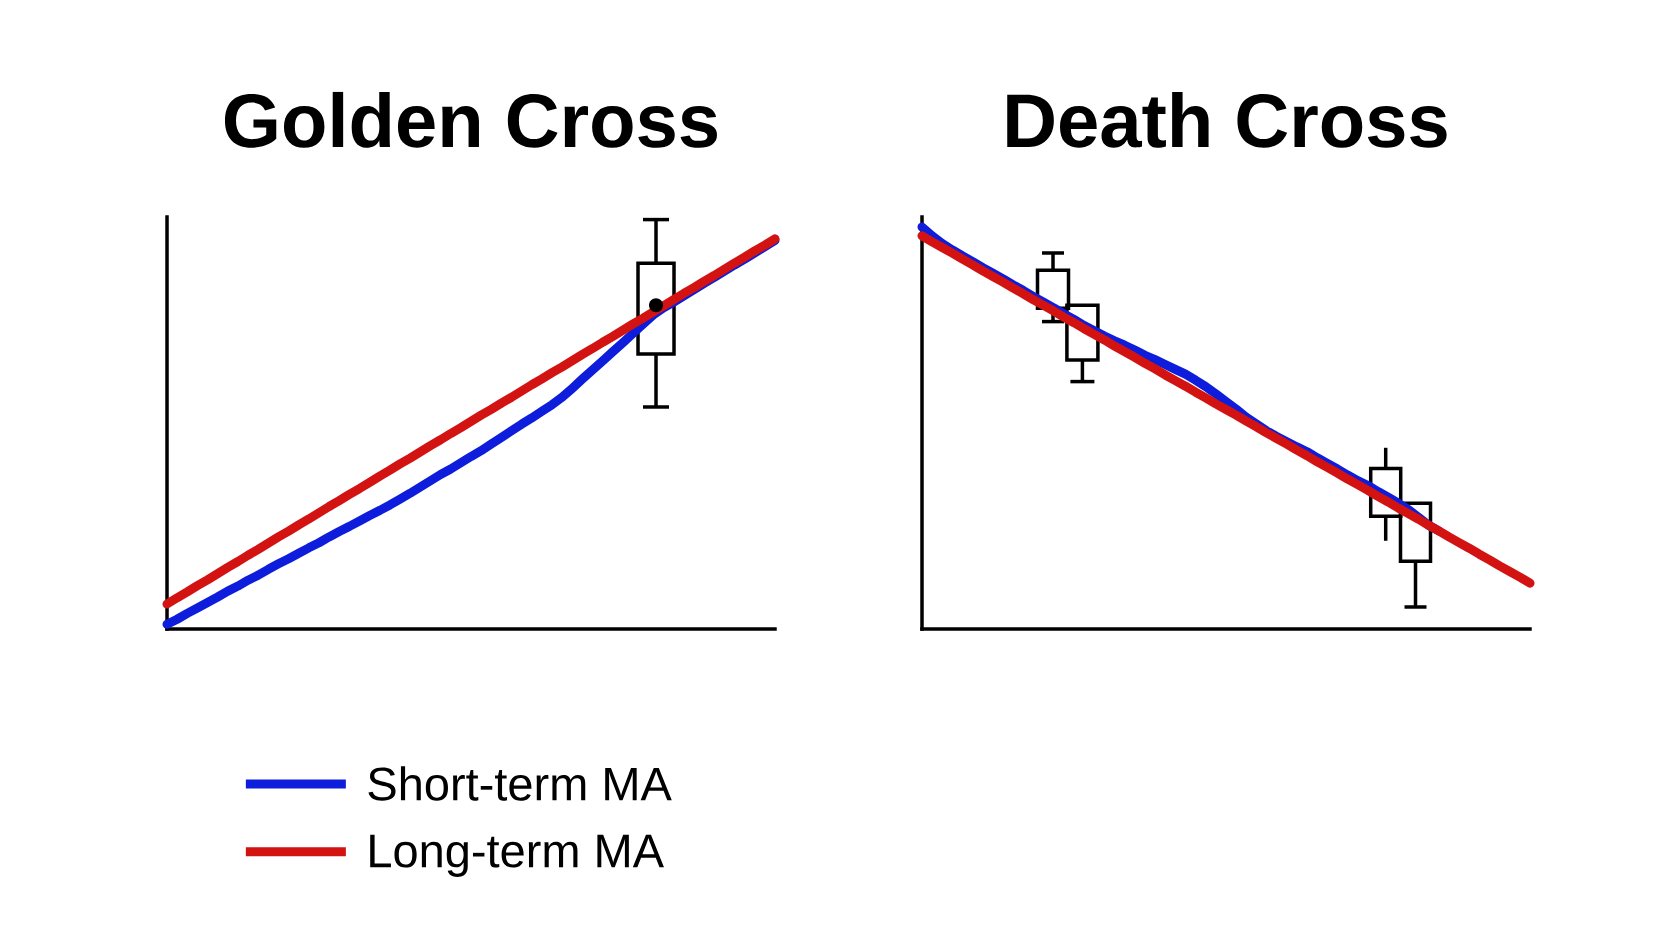 This screenshot has height=937, width=1666. What do you see at coordinates (470, 119) in the screenshot?
I see `chart-title: Golden Cross` at bounding box center [470, 119].